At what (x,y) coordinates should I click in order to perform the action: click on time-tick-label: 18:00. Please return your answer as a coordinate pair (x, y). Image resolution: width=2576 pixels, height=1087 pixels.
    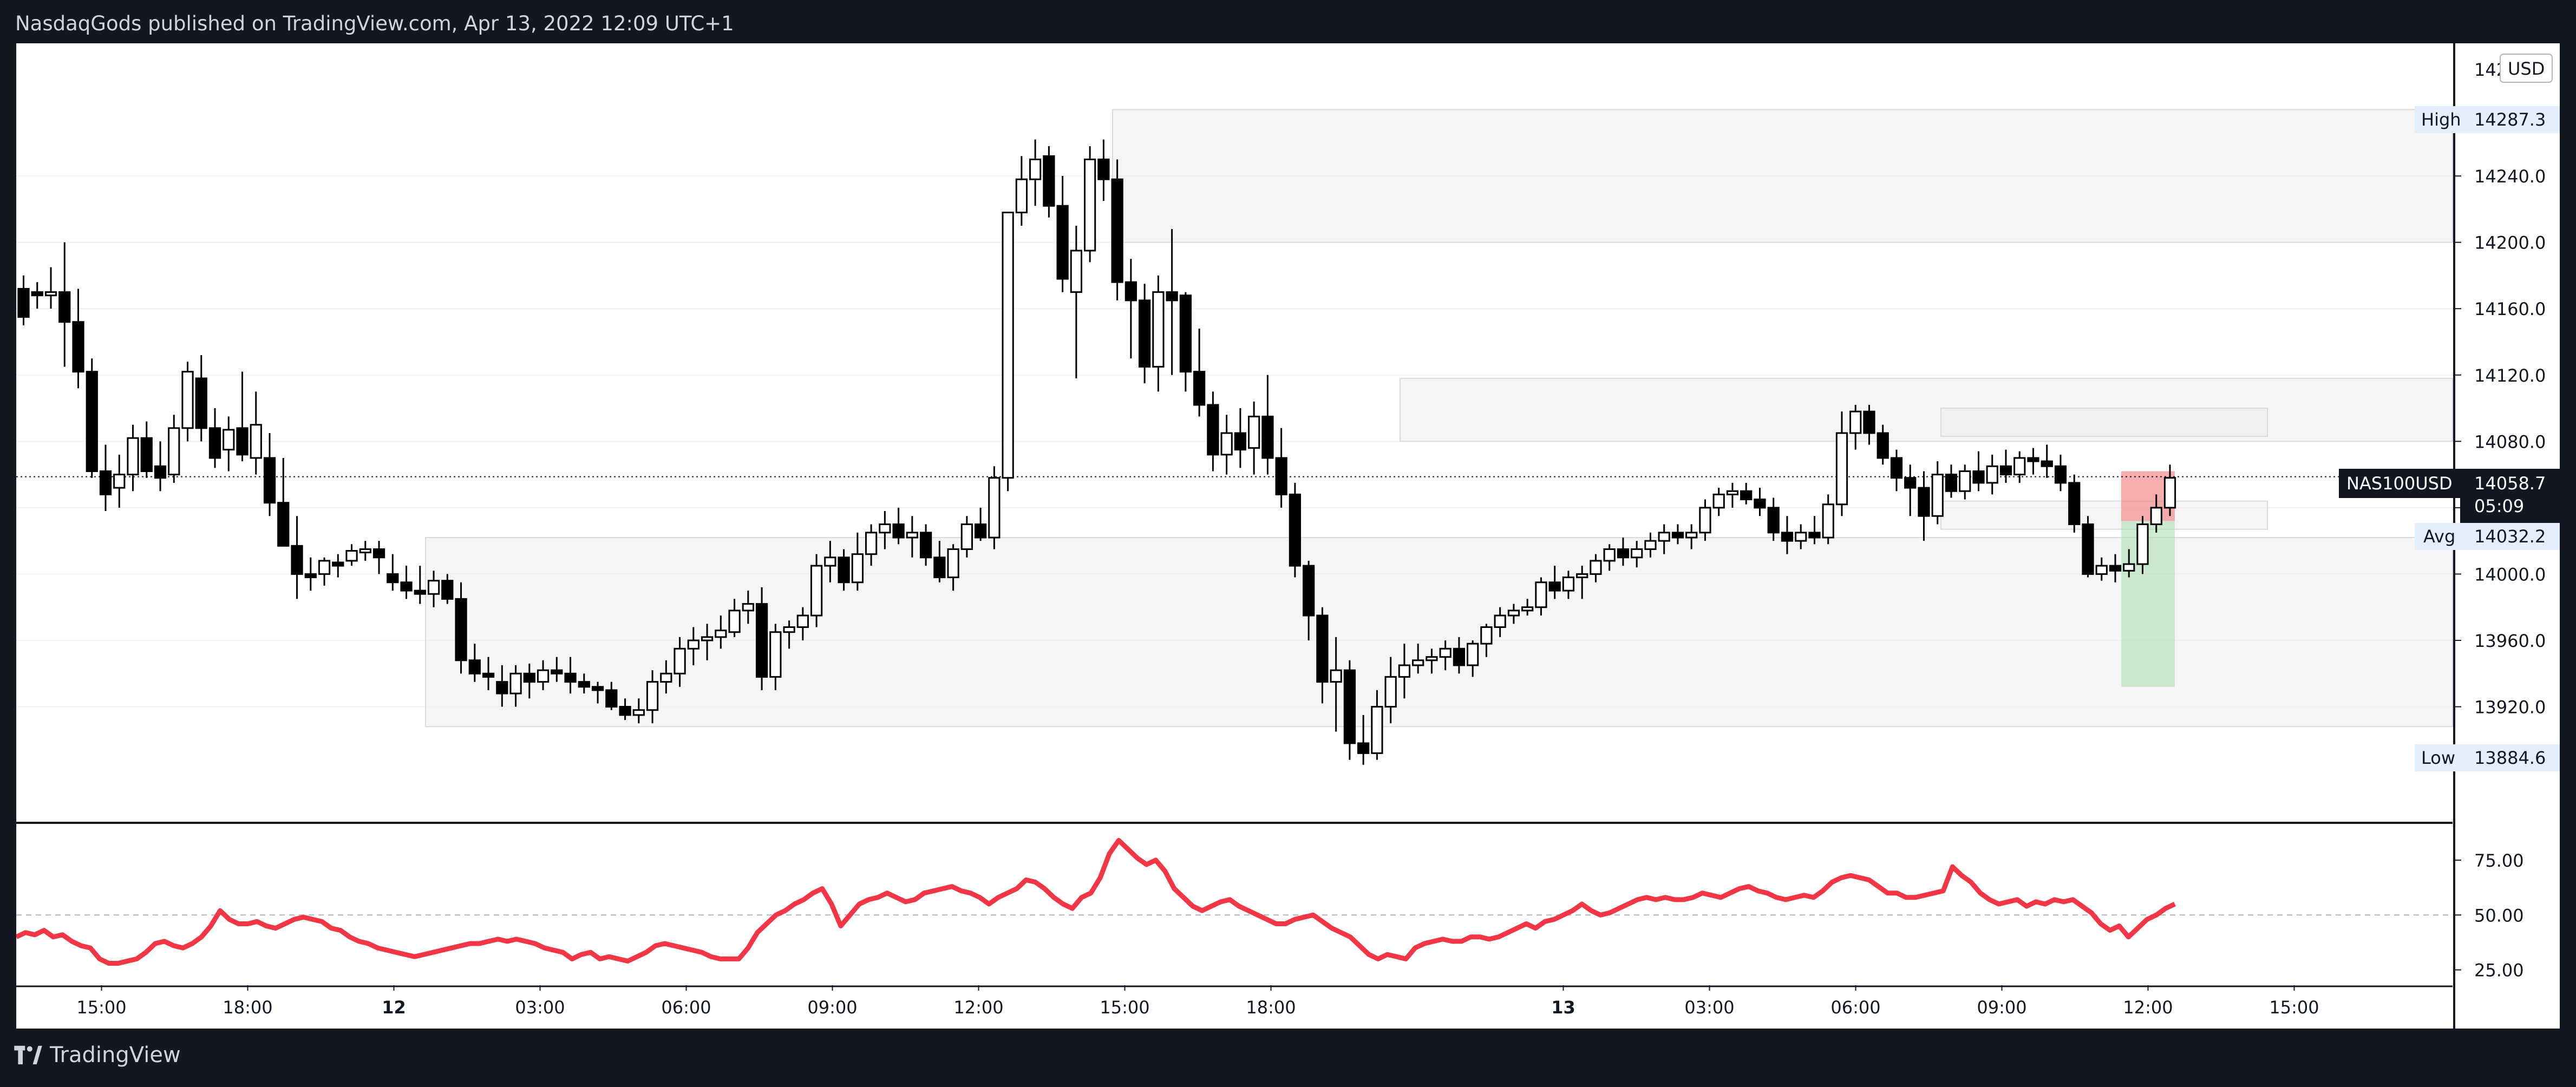
    Looking at the image, I should click on (248, 1007).